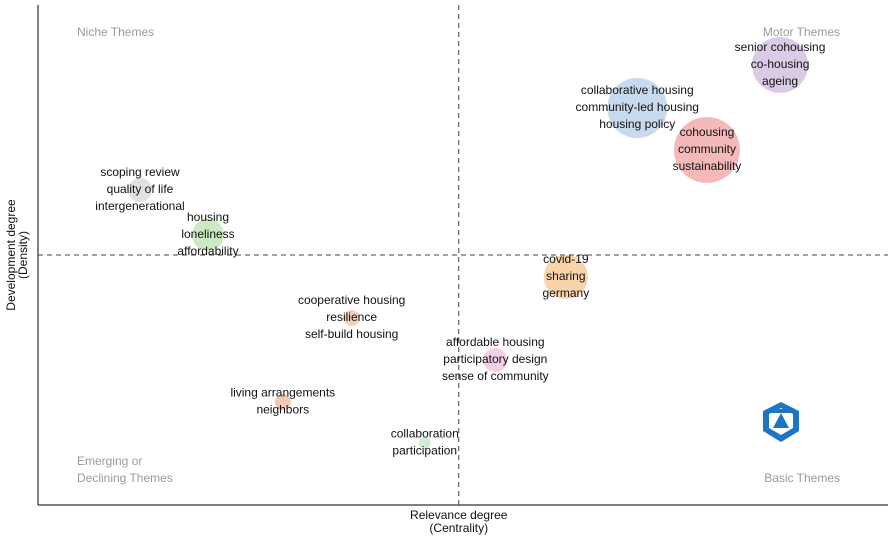 The width and height of the screenshot is (888, 540). What do you see at coordinates (109, 461) in the screenshot?
I see `quadrant-label: Emerging or` at bounding box center [109, 461].